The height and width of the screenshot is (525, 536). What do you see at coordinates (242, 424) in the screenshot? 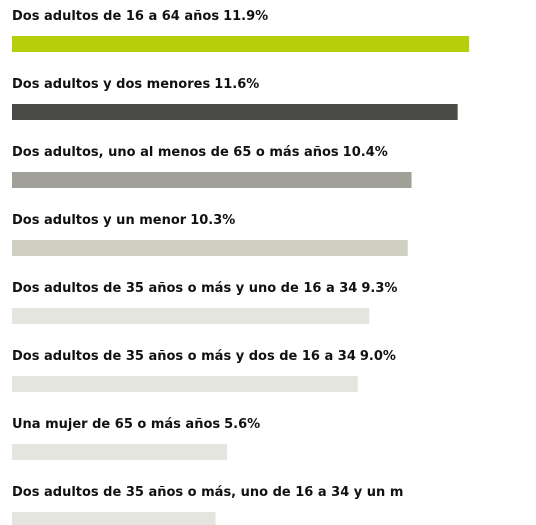
I see `value-label: 5.6%` at bounding box center [242, 424].